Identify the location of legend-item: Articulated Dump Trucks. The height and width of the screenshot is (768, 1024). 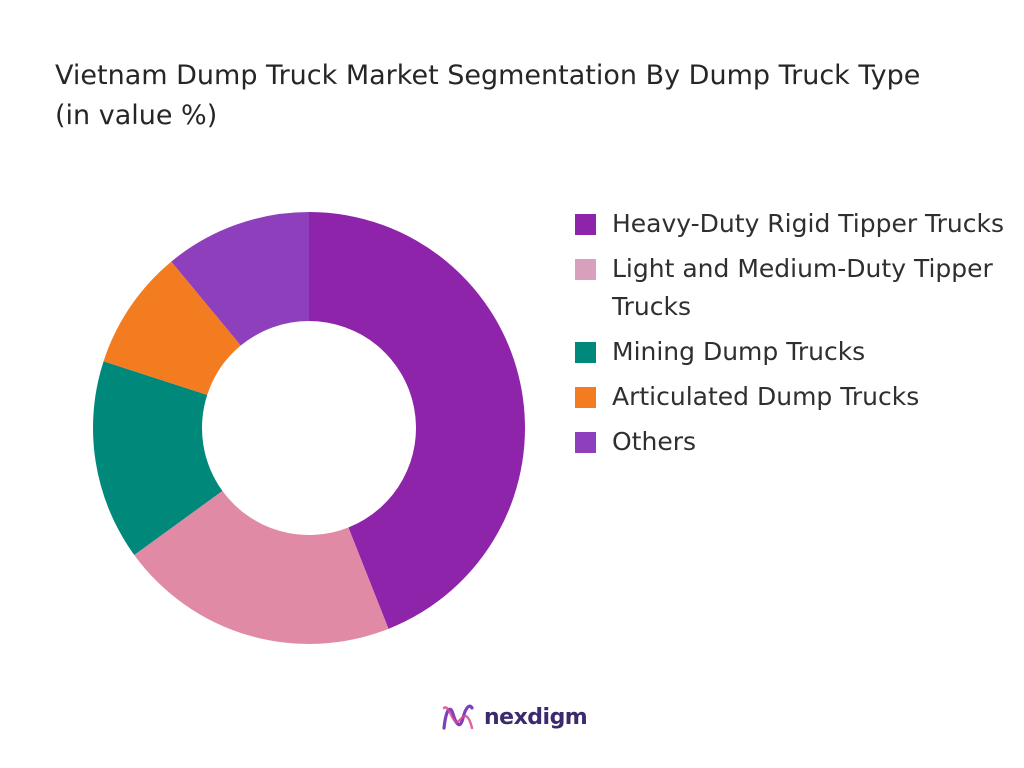
(795, 397).